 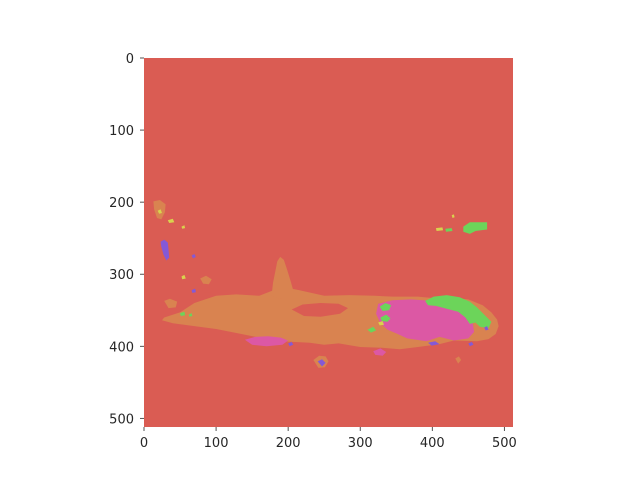 I want to click on y-tick-label: 200, so click(x=121, y=203).